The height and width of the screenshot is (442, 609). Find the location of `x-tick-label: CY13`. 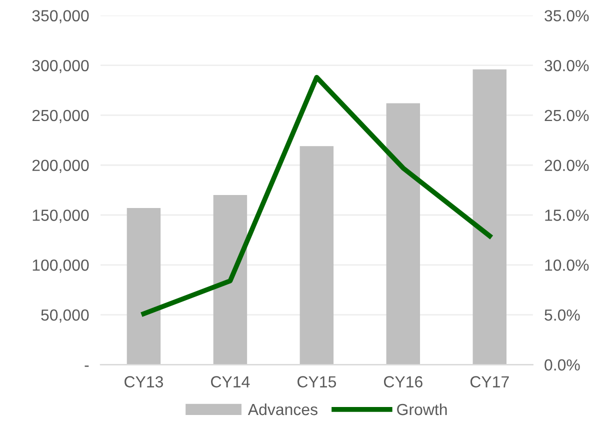

x-tick-label: CY13 is located at coordinates (143, 382).